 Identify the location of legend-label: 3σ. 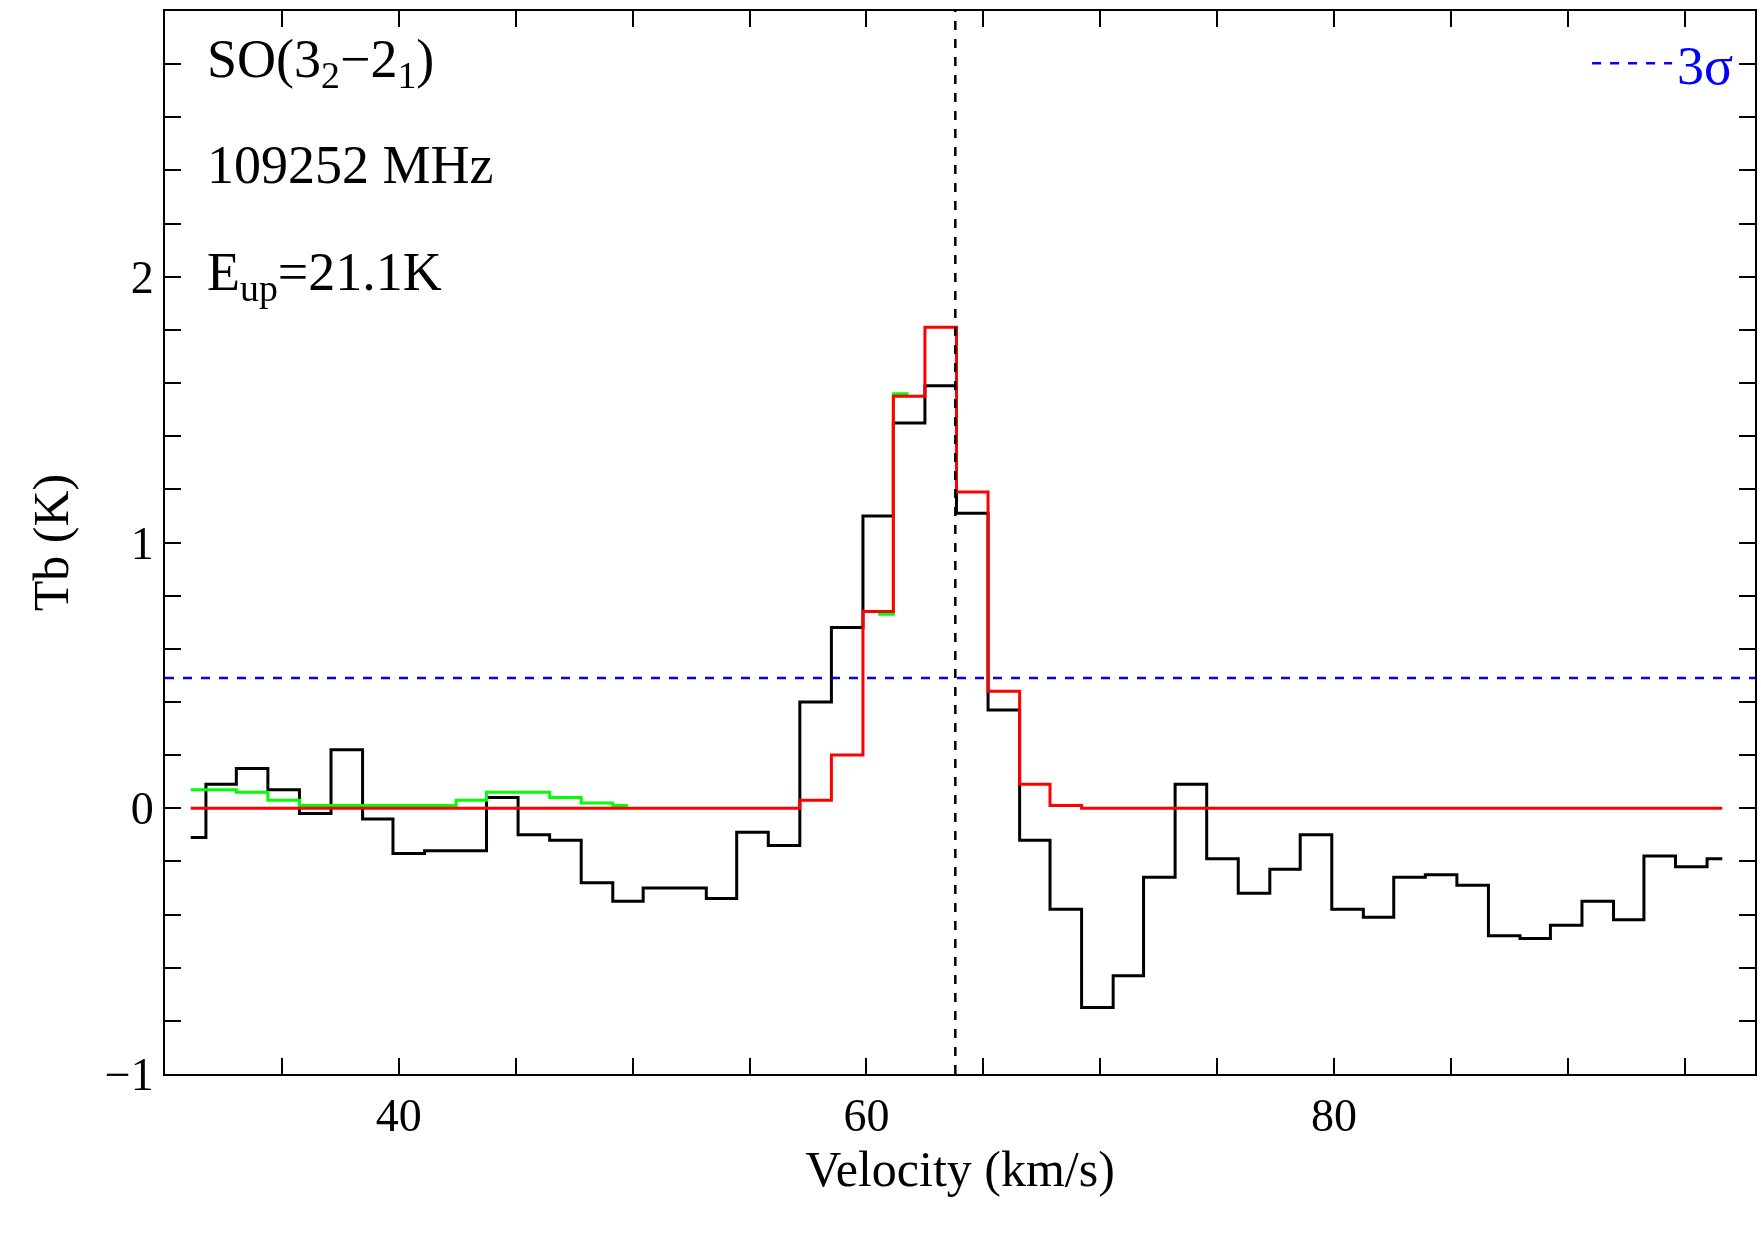
(1705, 66).